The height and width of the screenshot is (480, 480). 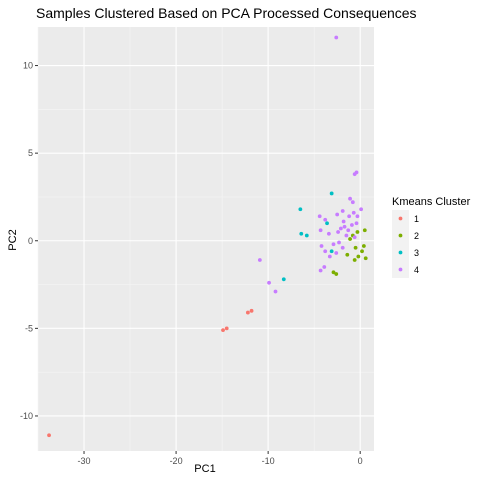 What do you see at coordinates (416, 236) in the screenshot?
I see `legend-label-2: 2` at bounding box center [416, 236].